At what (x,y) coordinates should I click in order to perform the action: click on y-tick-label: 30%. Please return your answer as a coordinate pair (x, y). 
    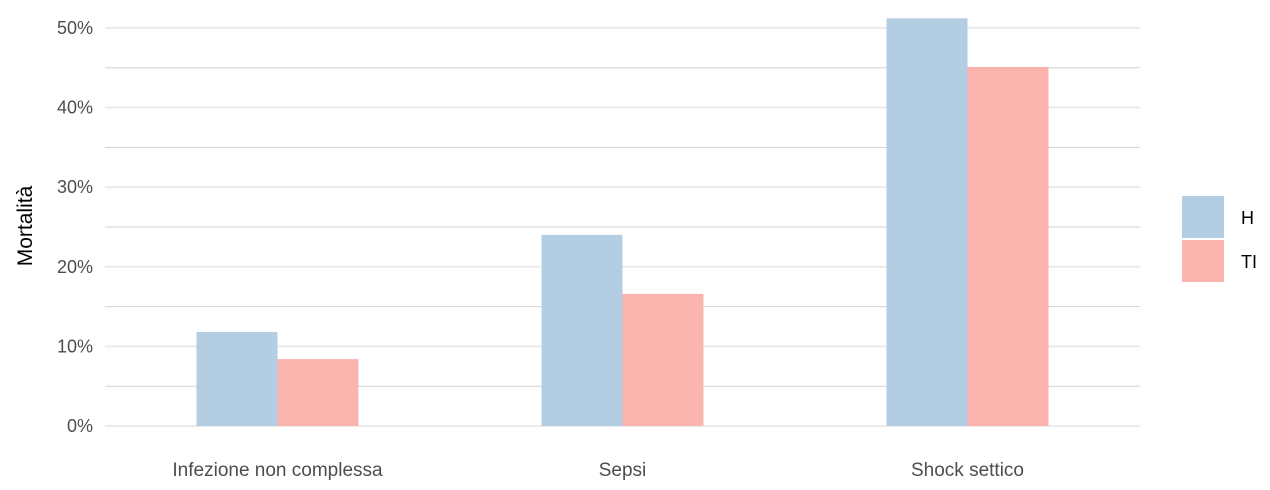
    Looking at the image, I should click on (75, 187).